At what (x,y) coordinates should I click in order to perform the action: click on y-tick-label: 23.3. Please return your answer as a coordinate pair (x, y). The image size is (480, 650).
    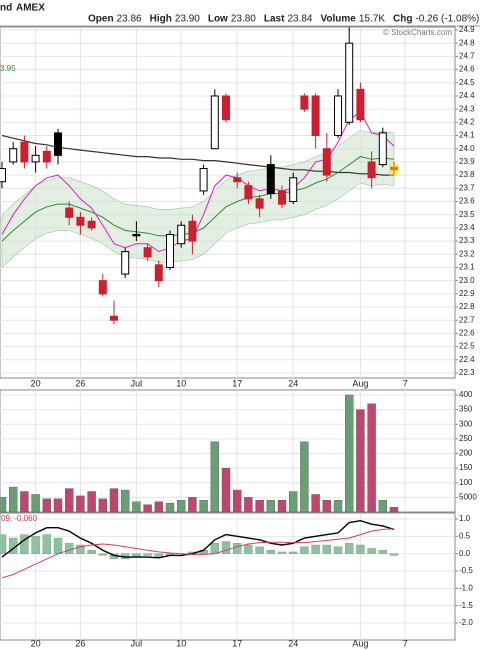
    Looking at the image, I should click on (467, 240).